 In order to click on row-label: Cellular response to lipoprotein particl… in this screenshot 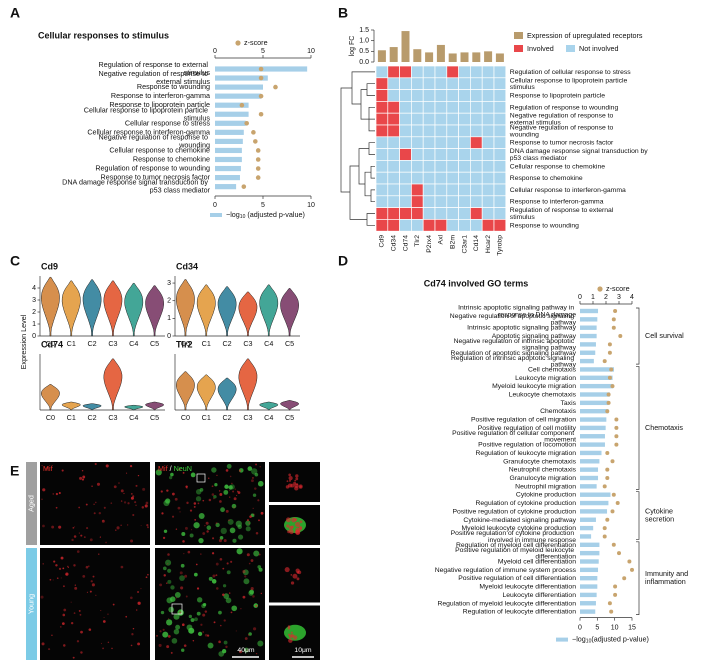, I will do `click(569, 84)`.